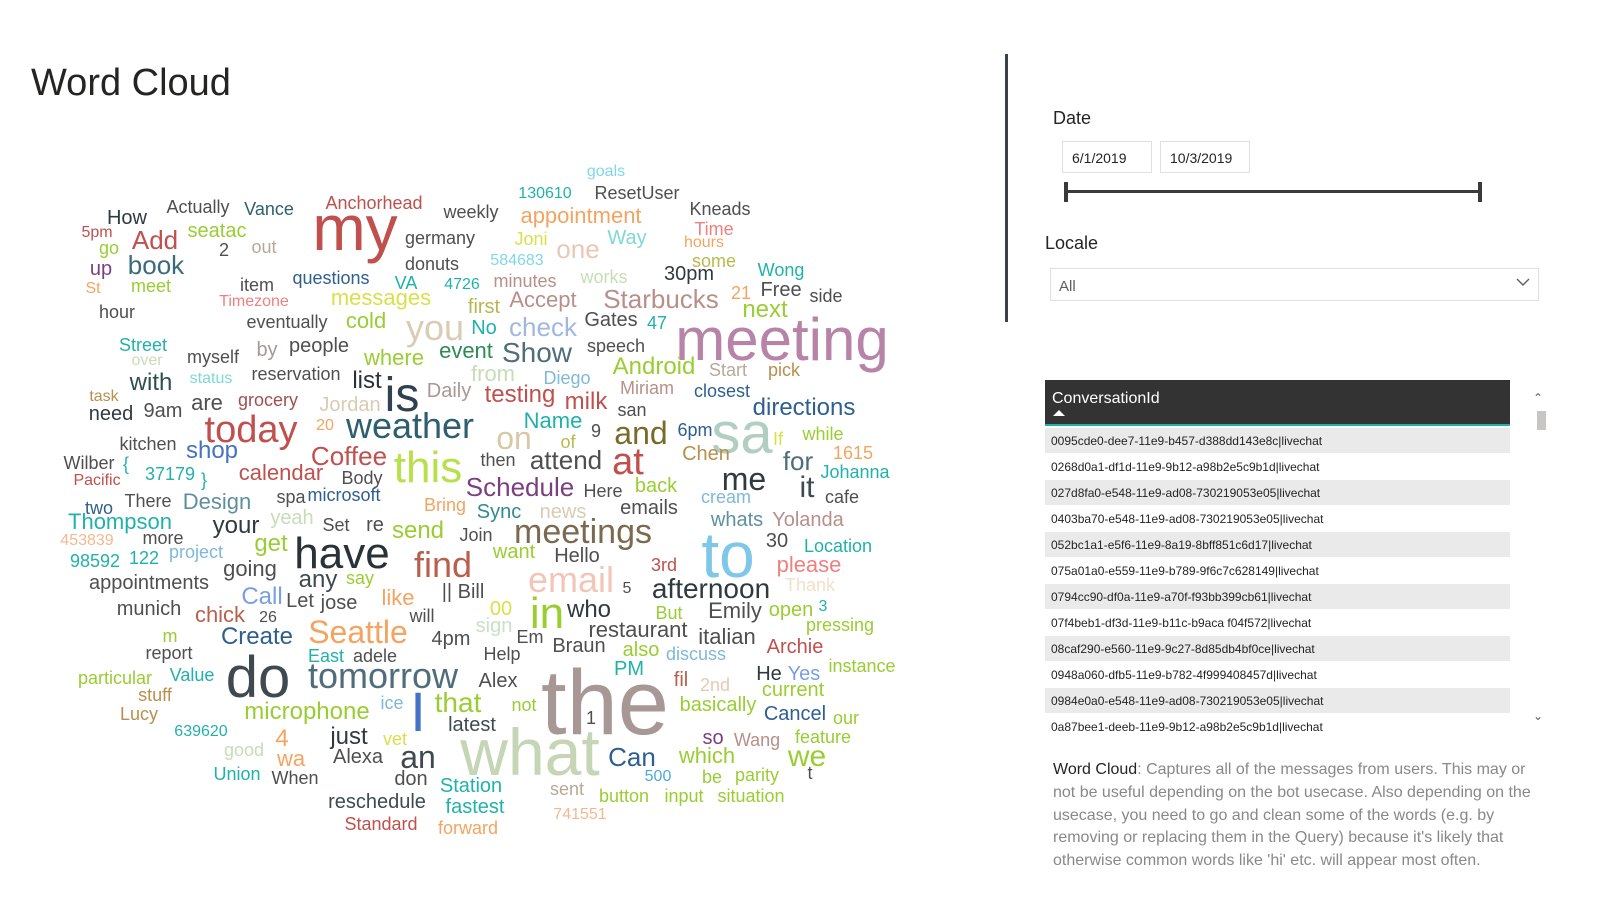  I want to click on word-cloud-word: pick, so click(784, 370).